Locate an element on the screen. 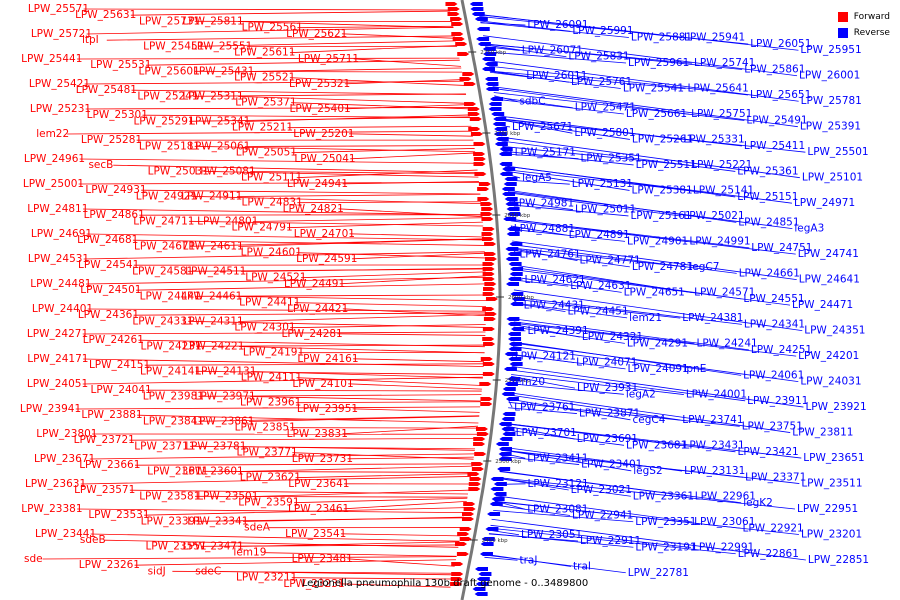  reverse-gene-label: LPW_23691 is located at coordinates (607, 439).